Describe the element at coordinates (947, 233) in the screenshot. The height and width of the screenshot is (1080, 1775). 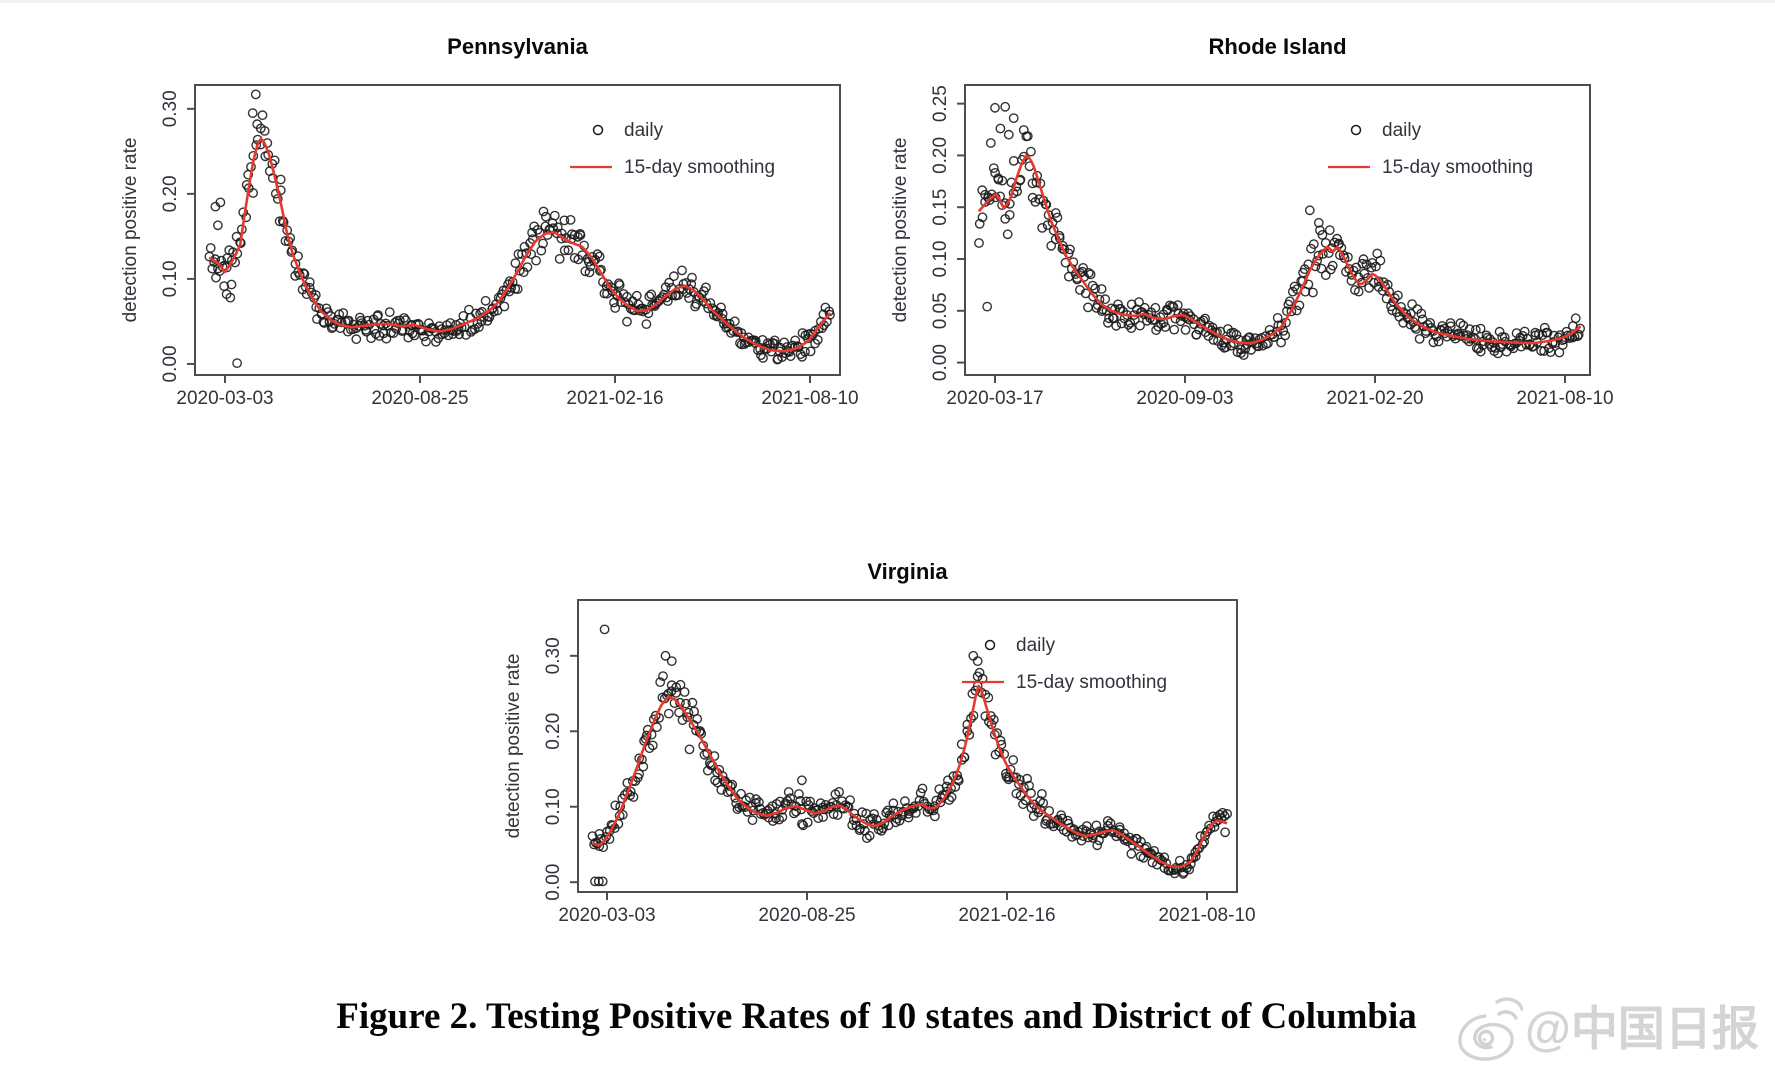
I see `y-axis: 0.00 0.05 0.10 0.15 0.20 0.25` at that location.